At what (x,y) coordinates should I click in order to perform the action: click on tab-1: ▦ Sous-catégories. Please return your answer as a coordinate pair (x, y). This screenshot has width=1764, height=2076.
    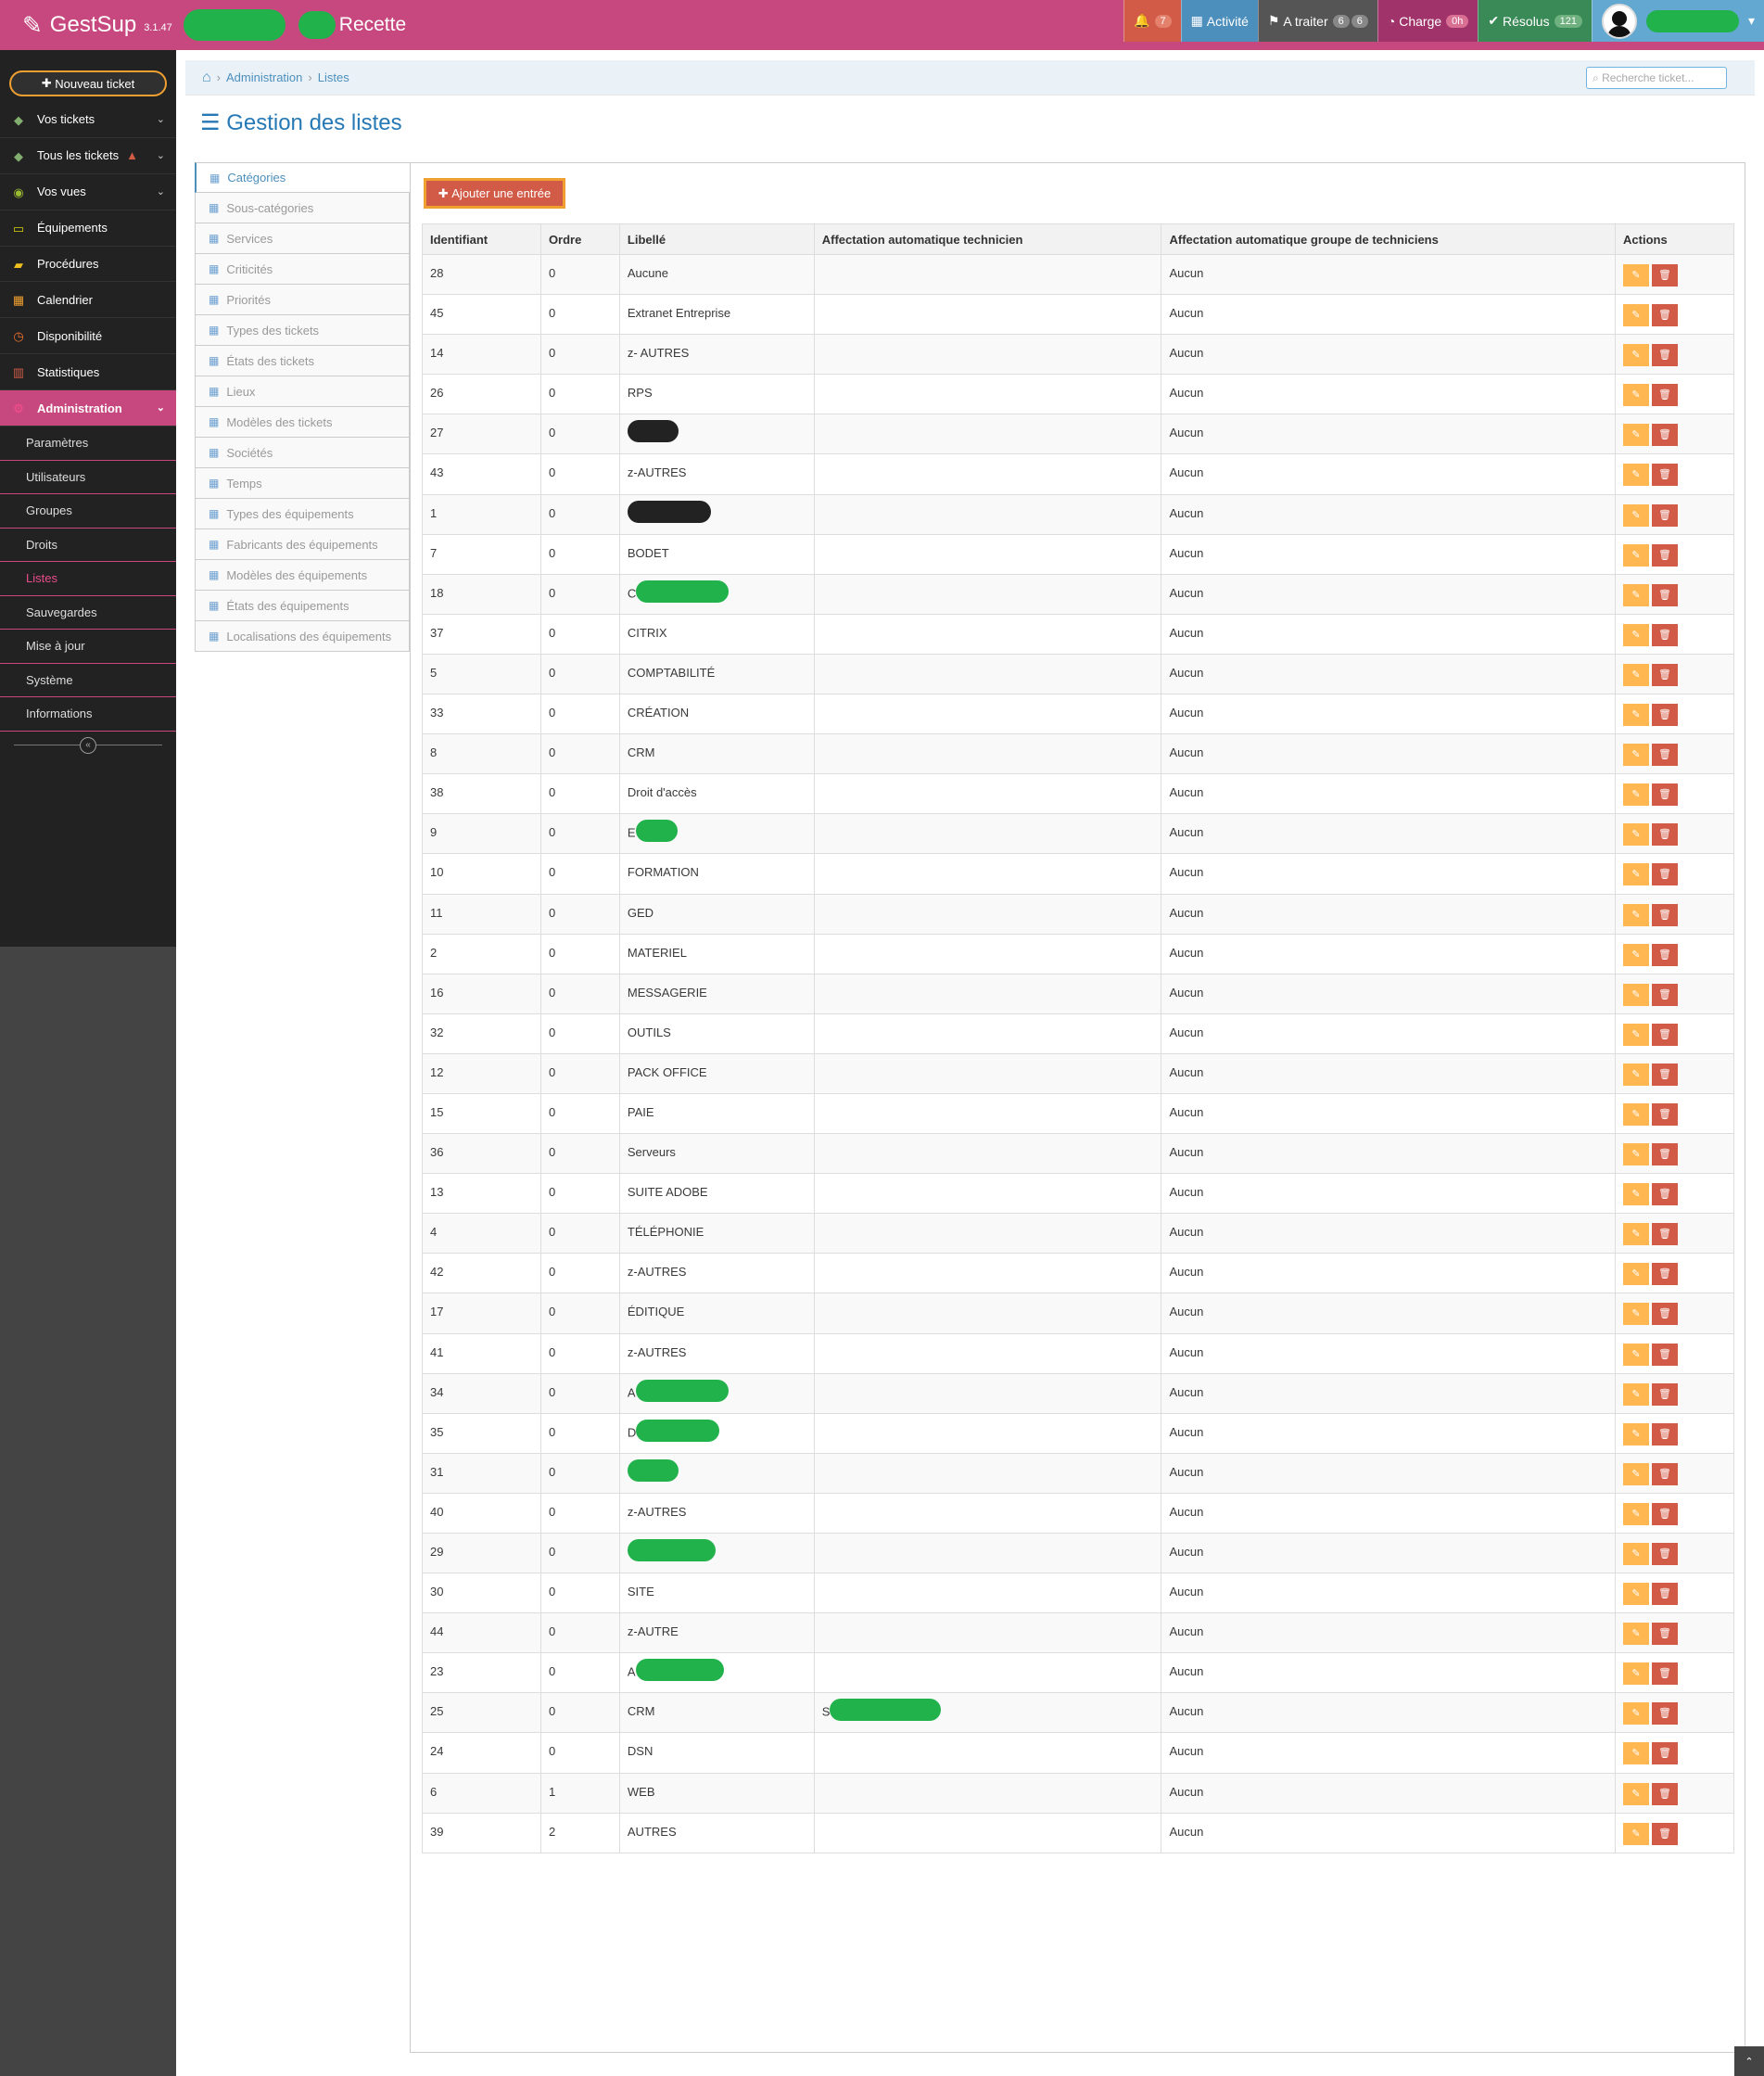
    Looking at the image, I should click on (302, 208).